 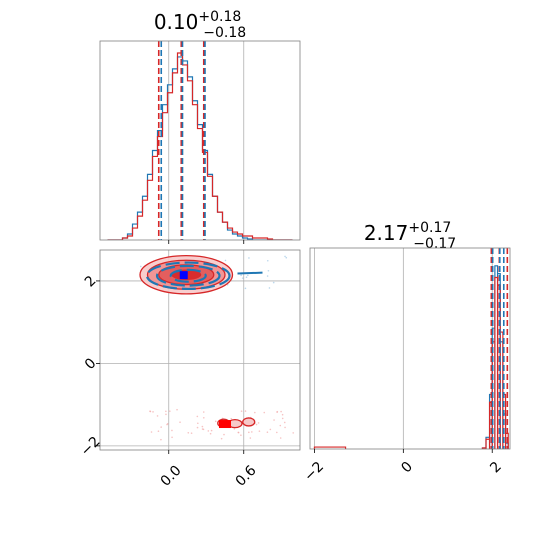 I want to click on marker-red, so click(x=225, y=424).